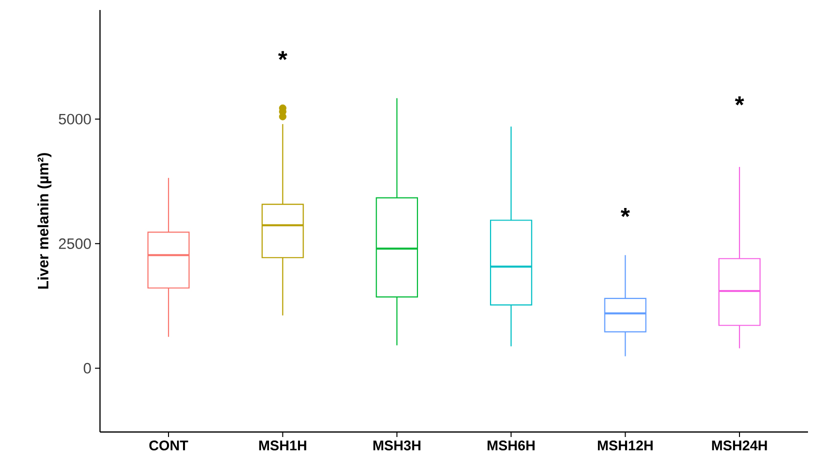 This screenshot has width=817, height=473. What do you see at coordinates (511, 445) in the screenshot?
I see `x-tick-label: MSH6H` at bounding box center [511, 445].